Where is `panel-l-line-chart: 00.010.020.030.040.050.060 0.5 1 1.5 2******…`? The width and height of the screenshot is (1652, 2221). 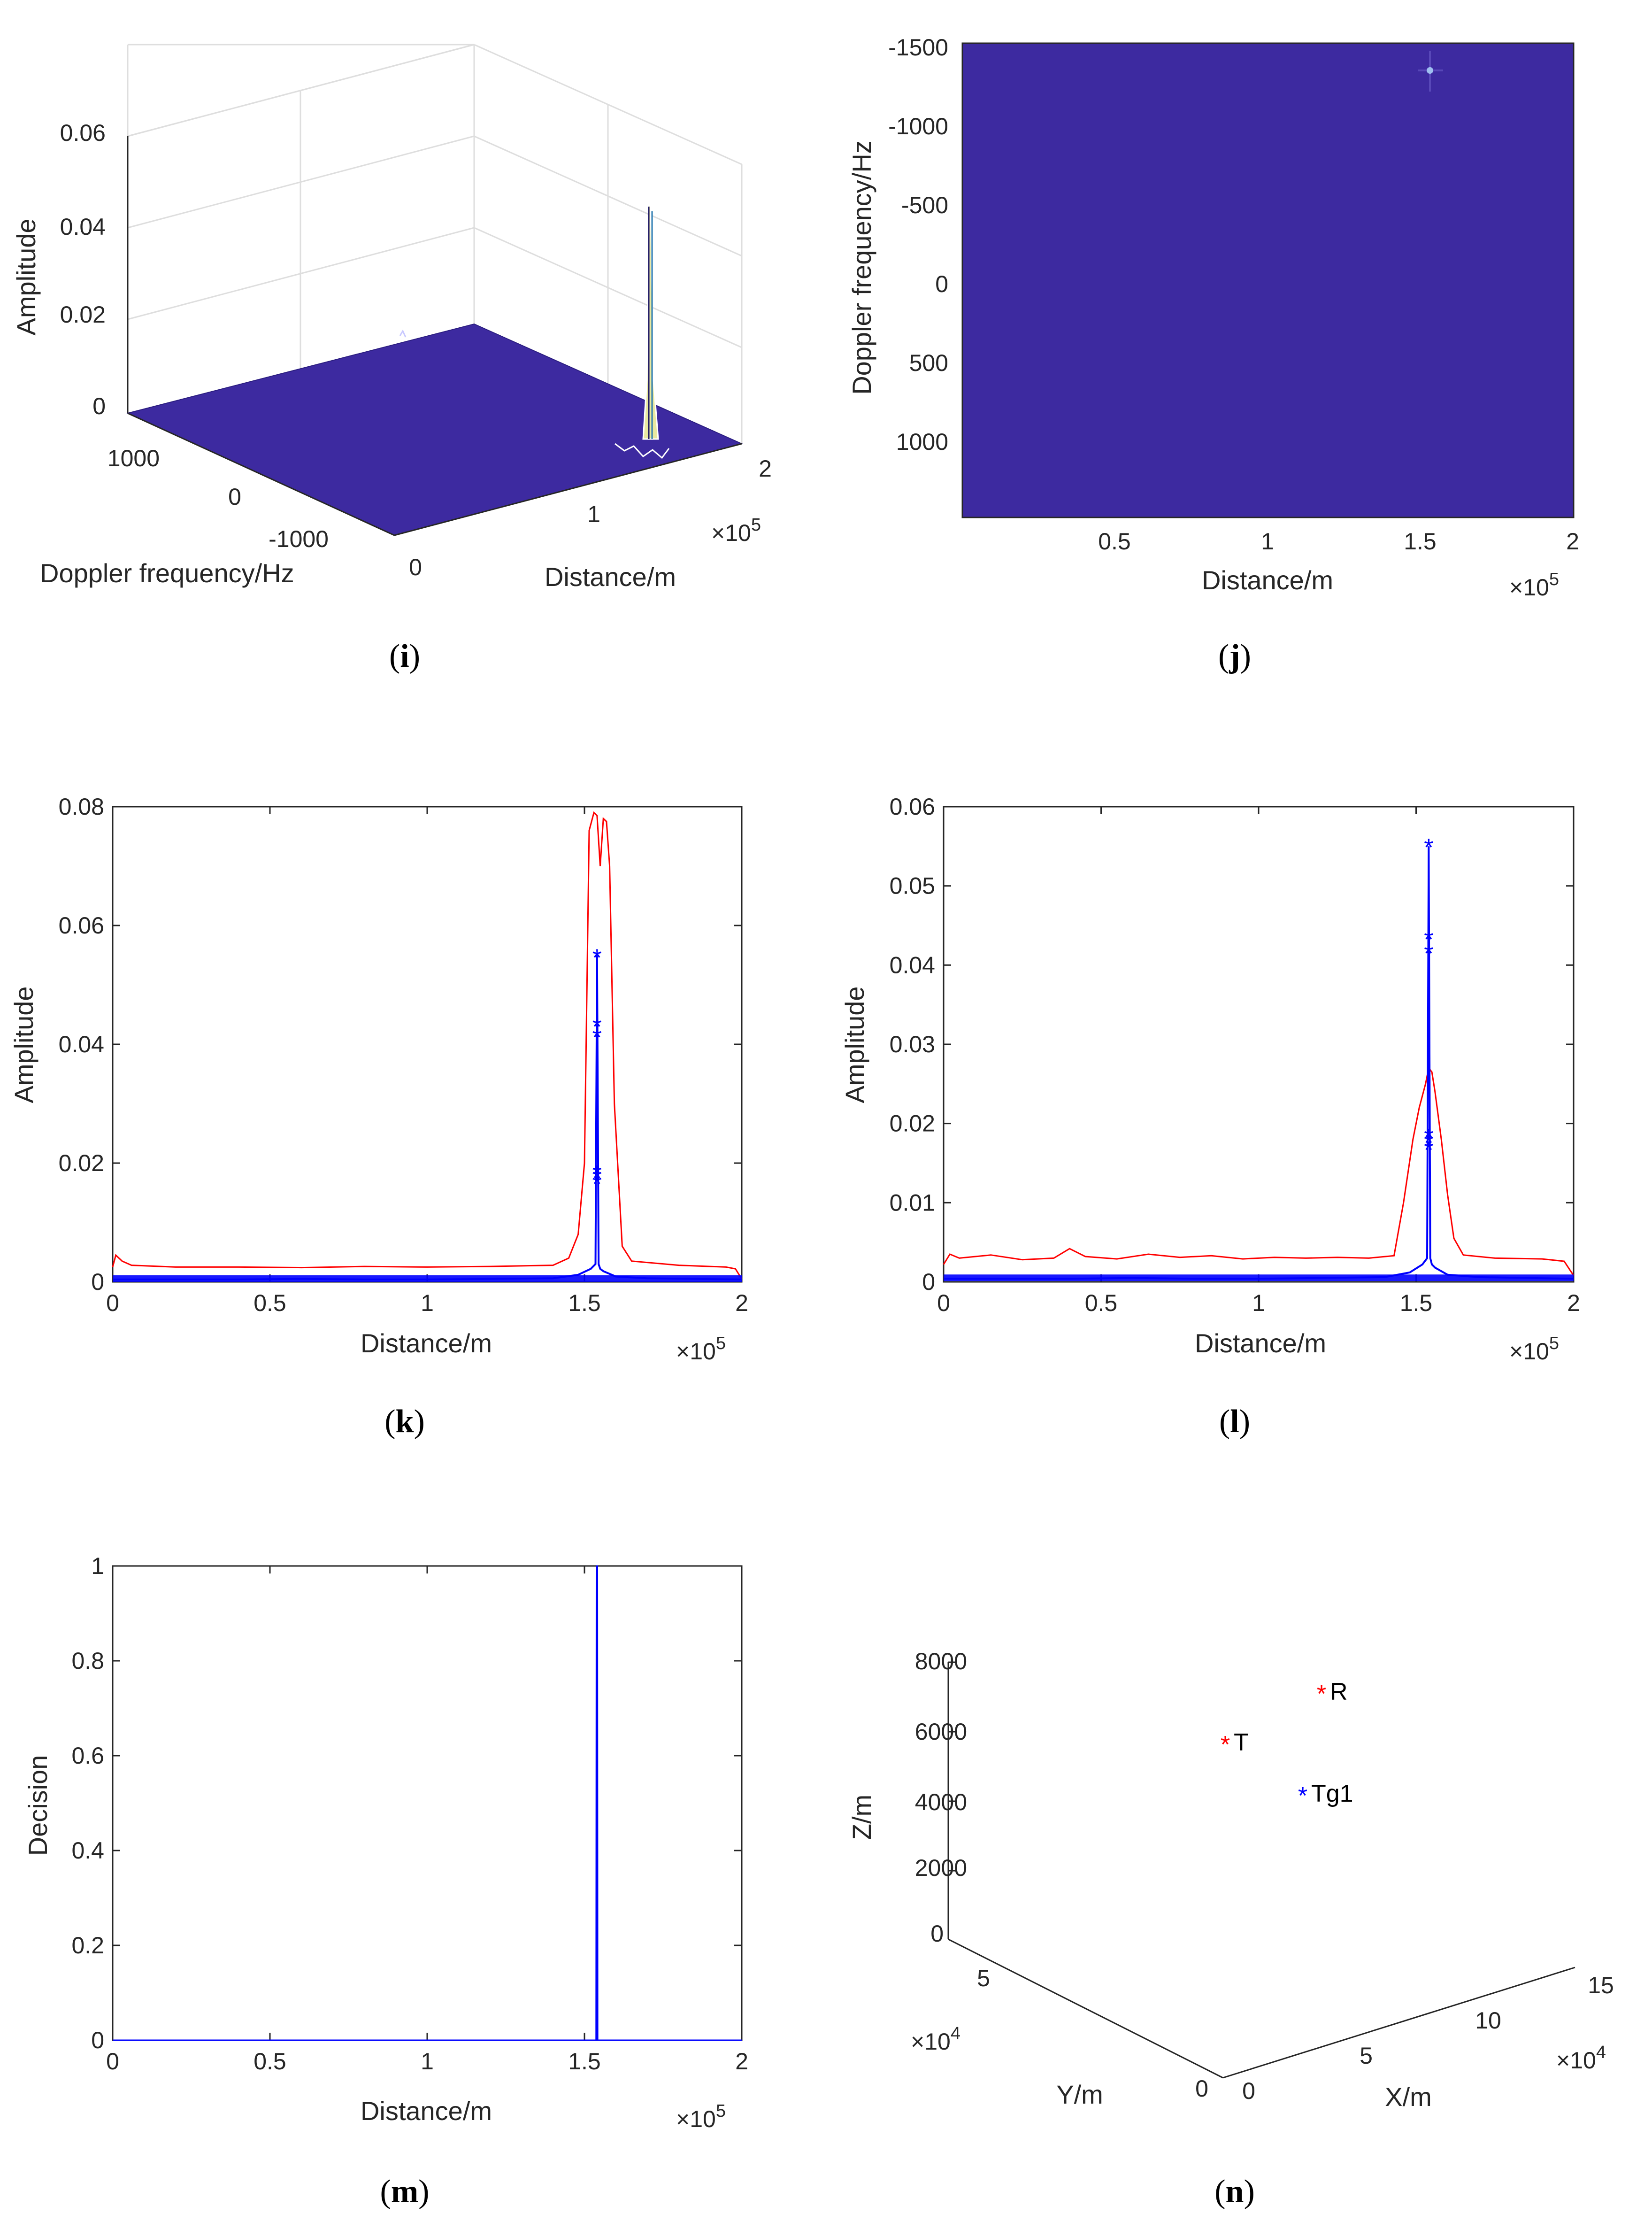
panel-l-line-chart: 00.010.020.030.040.050.060 0.5 1 1.5 2******… is located at coordinates (1210, 1117).